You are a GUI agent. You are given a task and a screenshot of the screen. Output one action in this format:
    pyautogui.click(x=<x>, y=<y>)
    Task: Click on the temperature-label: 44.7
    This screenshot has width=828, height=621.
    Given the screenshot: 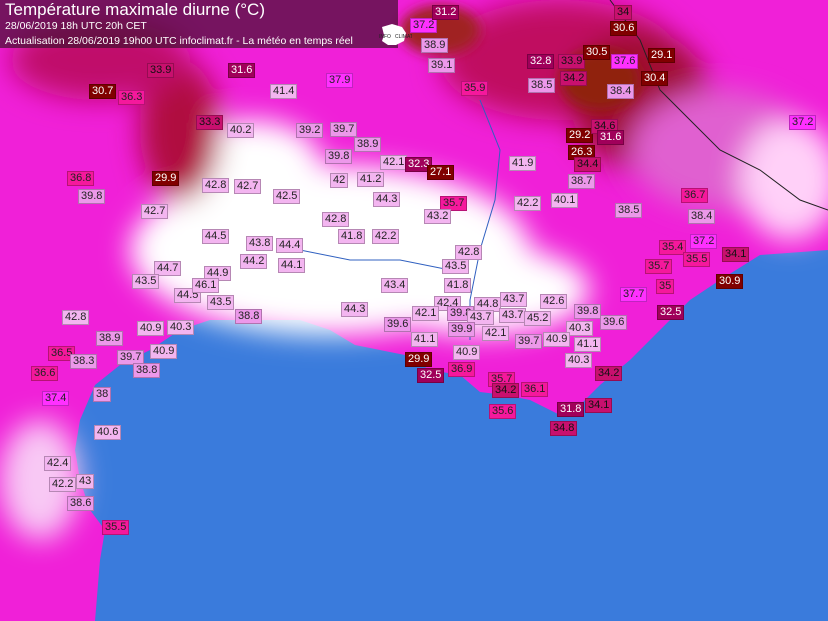 What is the action you would take?
    pyautogui.click(x=168, y=268)
    